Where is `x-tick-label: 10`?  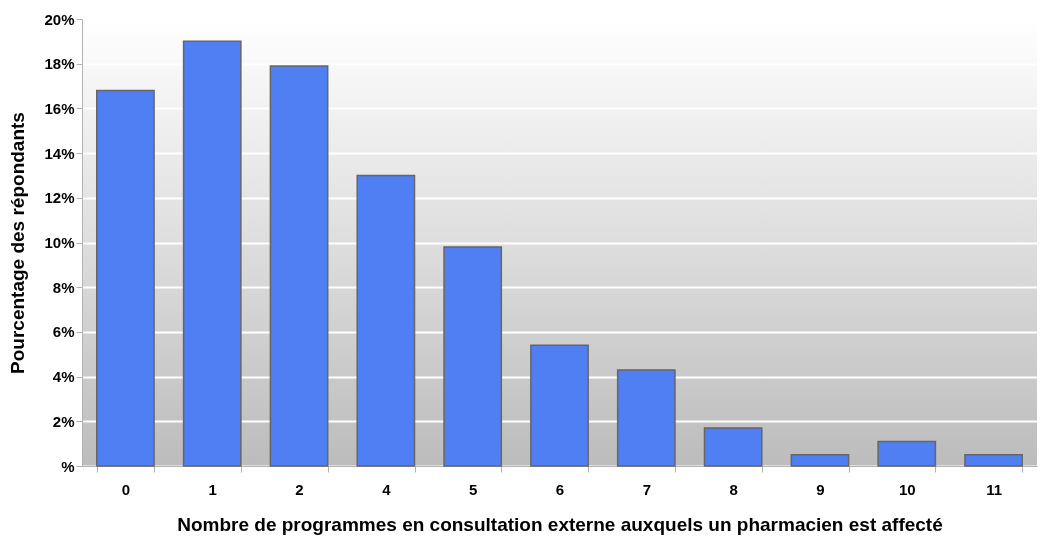 x-tick-label: 10 is located at coordinates (907, 489).